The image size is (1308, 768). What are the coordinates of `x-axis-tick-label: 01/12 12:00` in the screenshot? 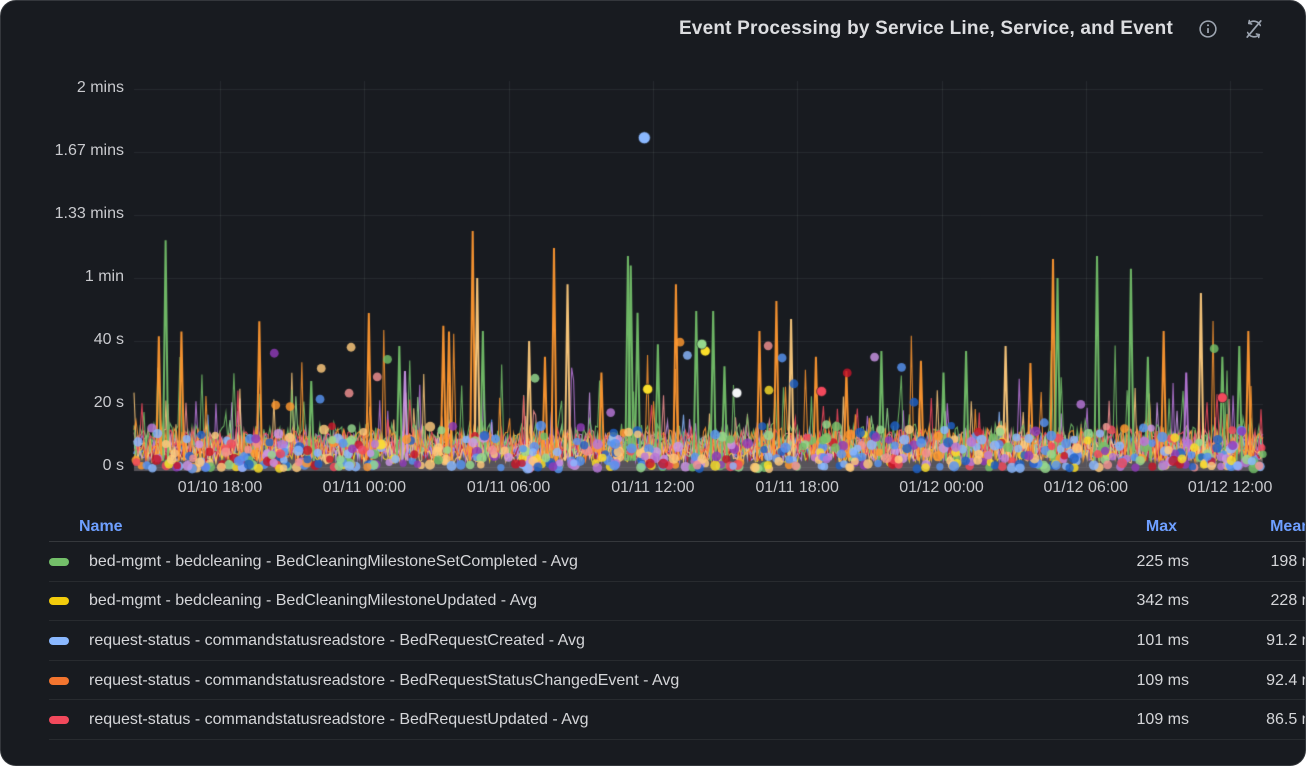 It's located at (1230, 487).